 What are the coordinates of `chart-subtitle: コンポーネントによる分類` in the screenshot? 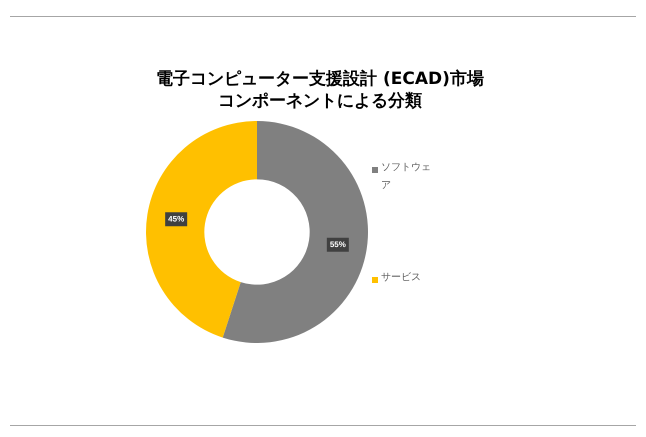 It's located at (320, 101).